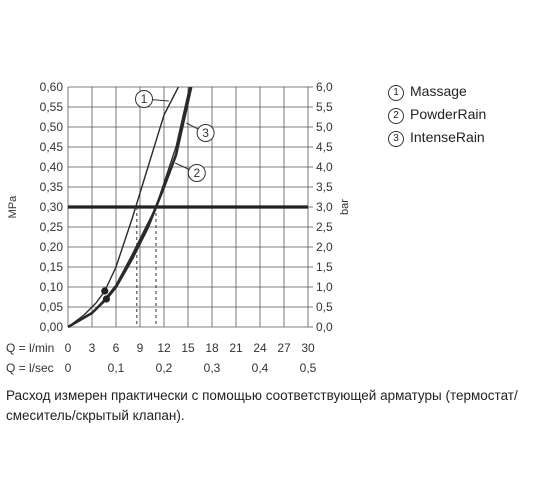 Image resolution: width=560 pixels, height=504 pixels. What do you see at coordinates (236, 348) in the screenshot?
I see `x-lmin-tick-label: 21` at bounding box center [236, 348].